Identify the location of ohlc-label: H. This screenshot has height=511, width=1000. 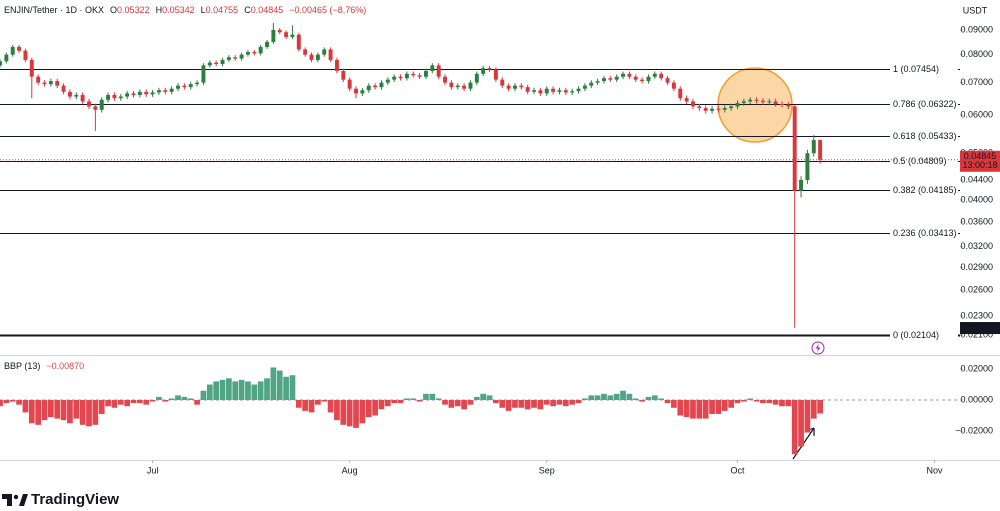
(159, 10).